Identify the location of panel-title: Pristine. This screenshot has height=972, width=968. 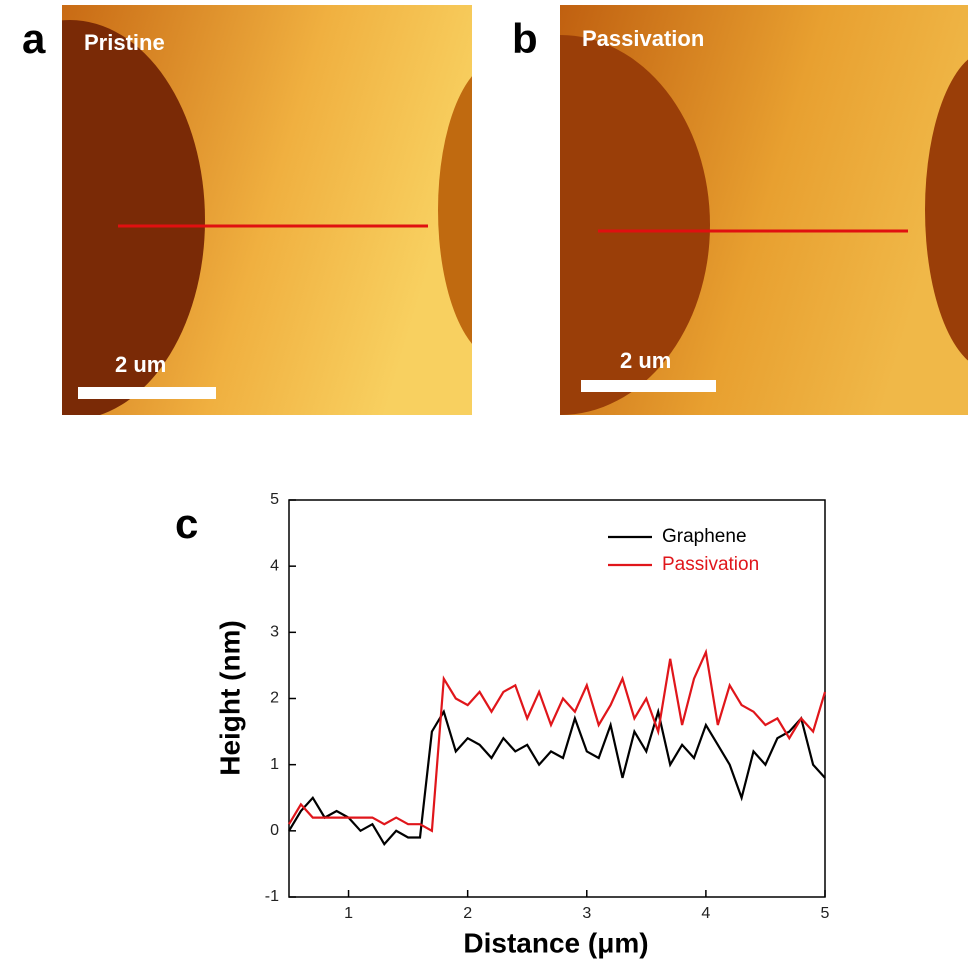
(124, 42).